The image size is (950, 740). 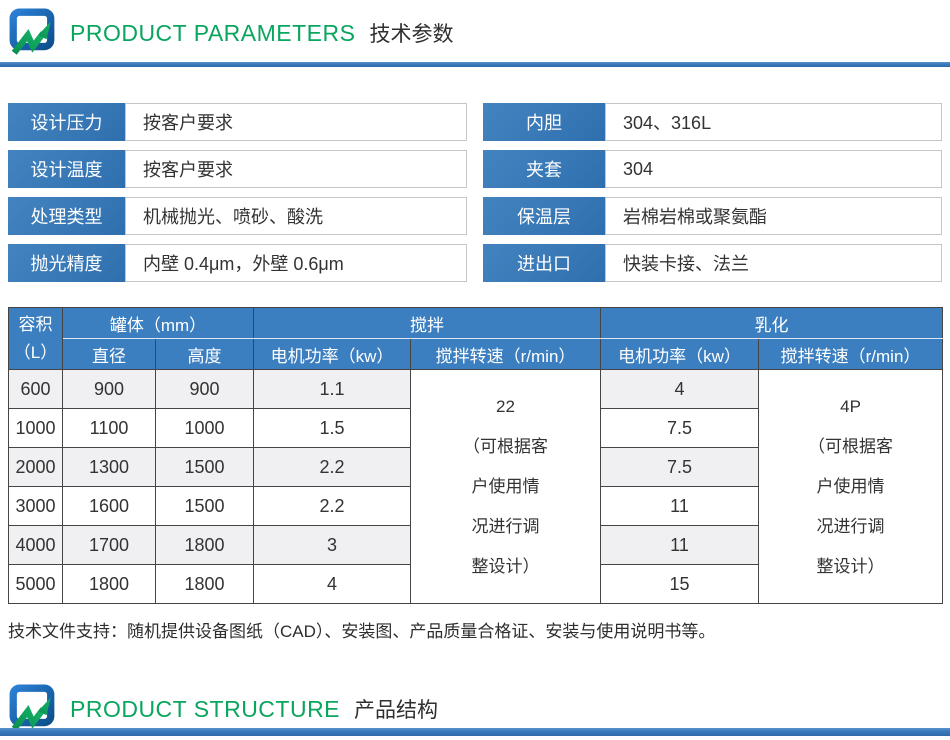 I want to click on cell-diameter: 1800, so click(x=109, y=584).